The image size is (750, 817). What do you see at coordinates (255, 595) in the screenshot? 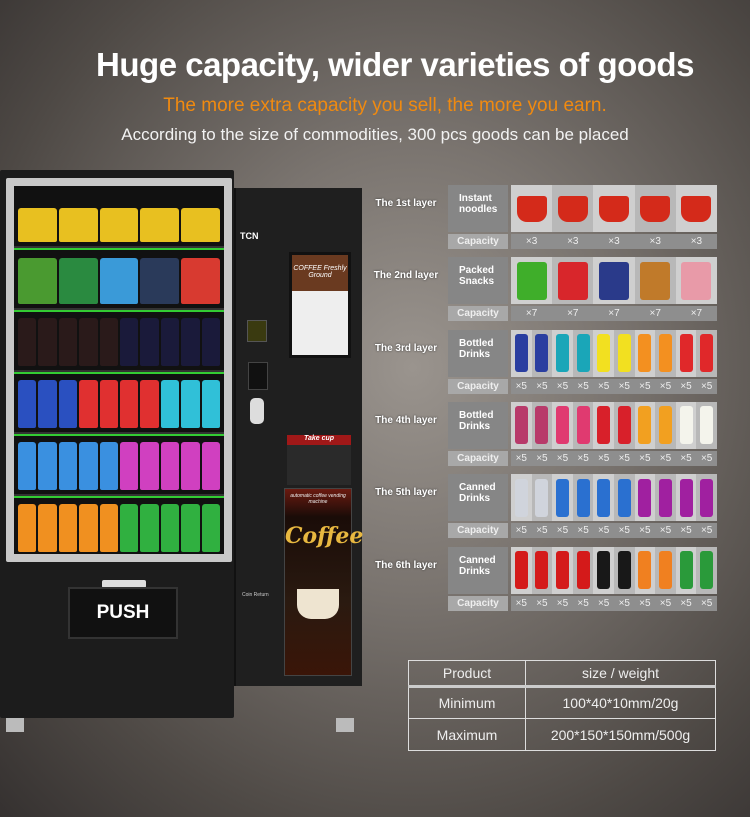
I see `coin-return-label: Coin Return` at bounding box center [255, 595].